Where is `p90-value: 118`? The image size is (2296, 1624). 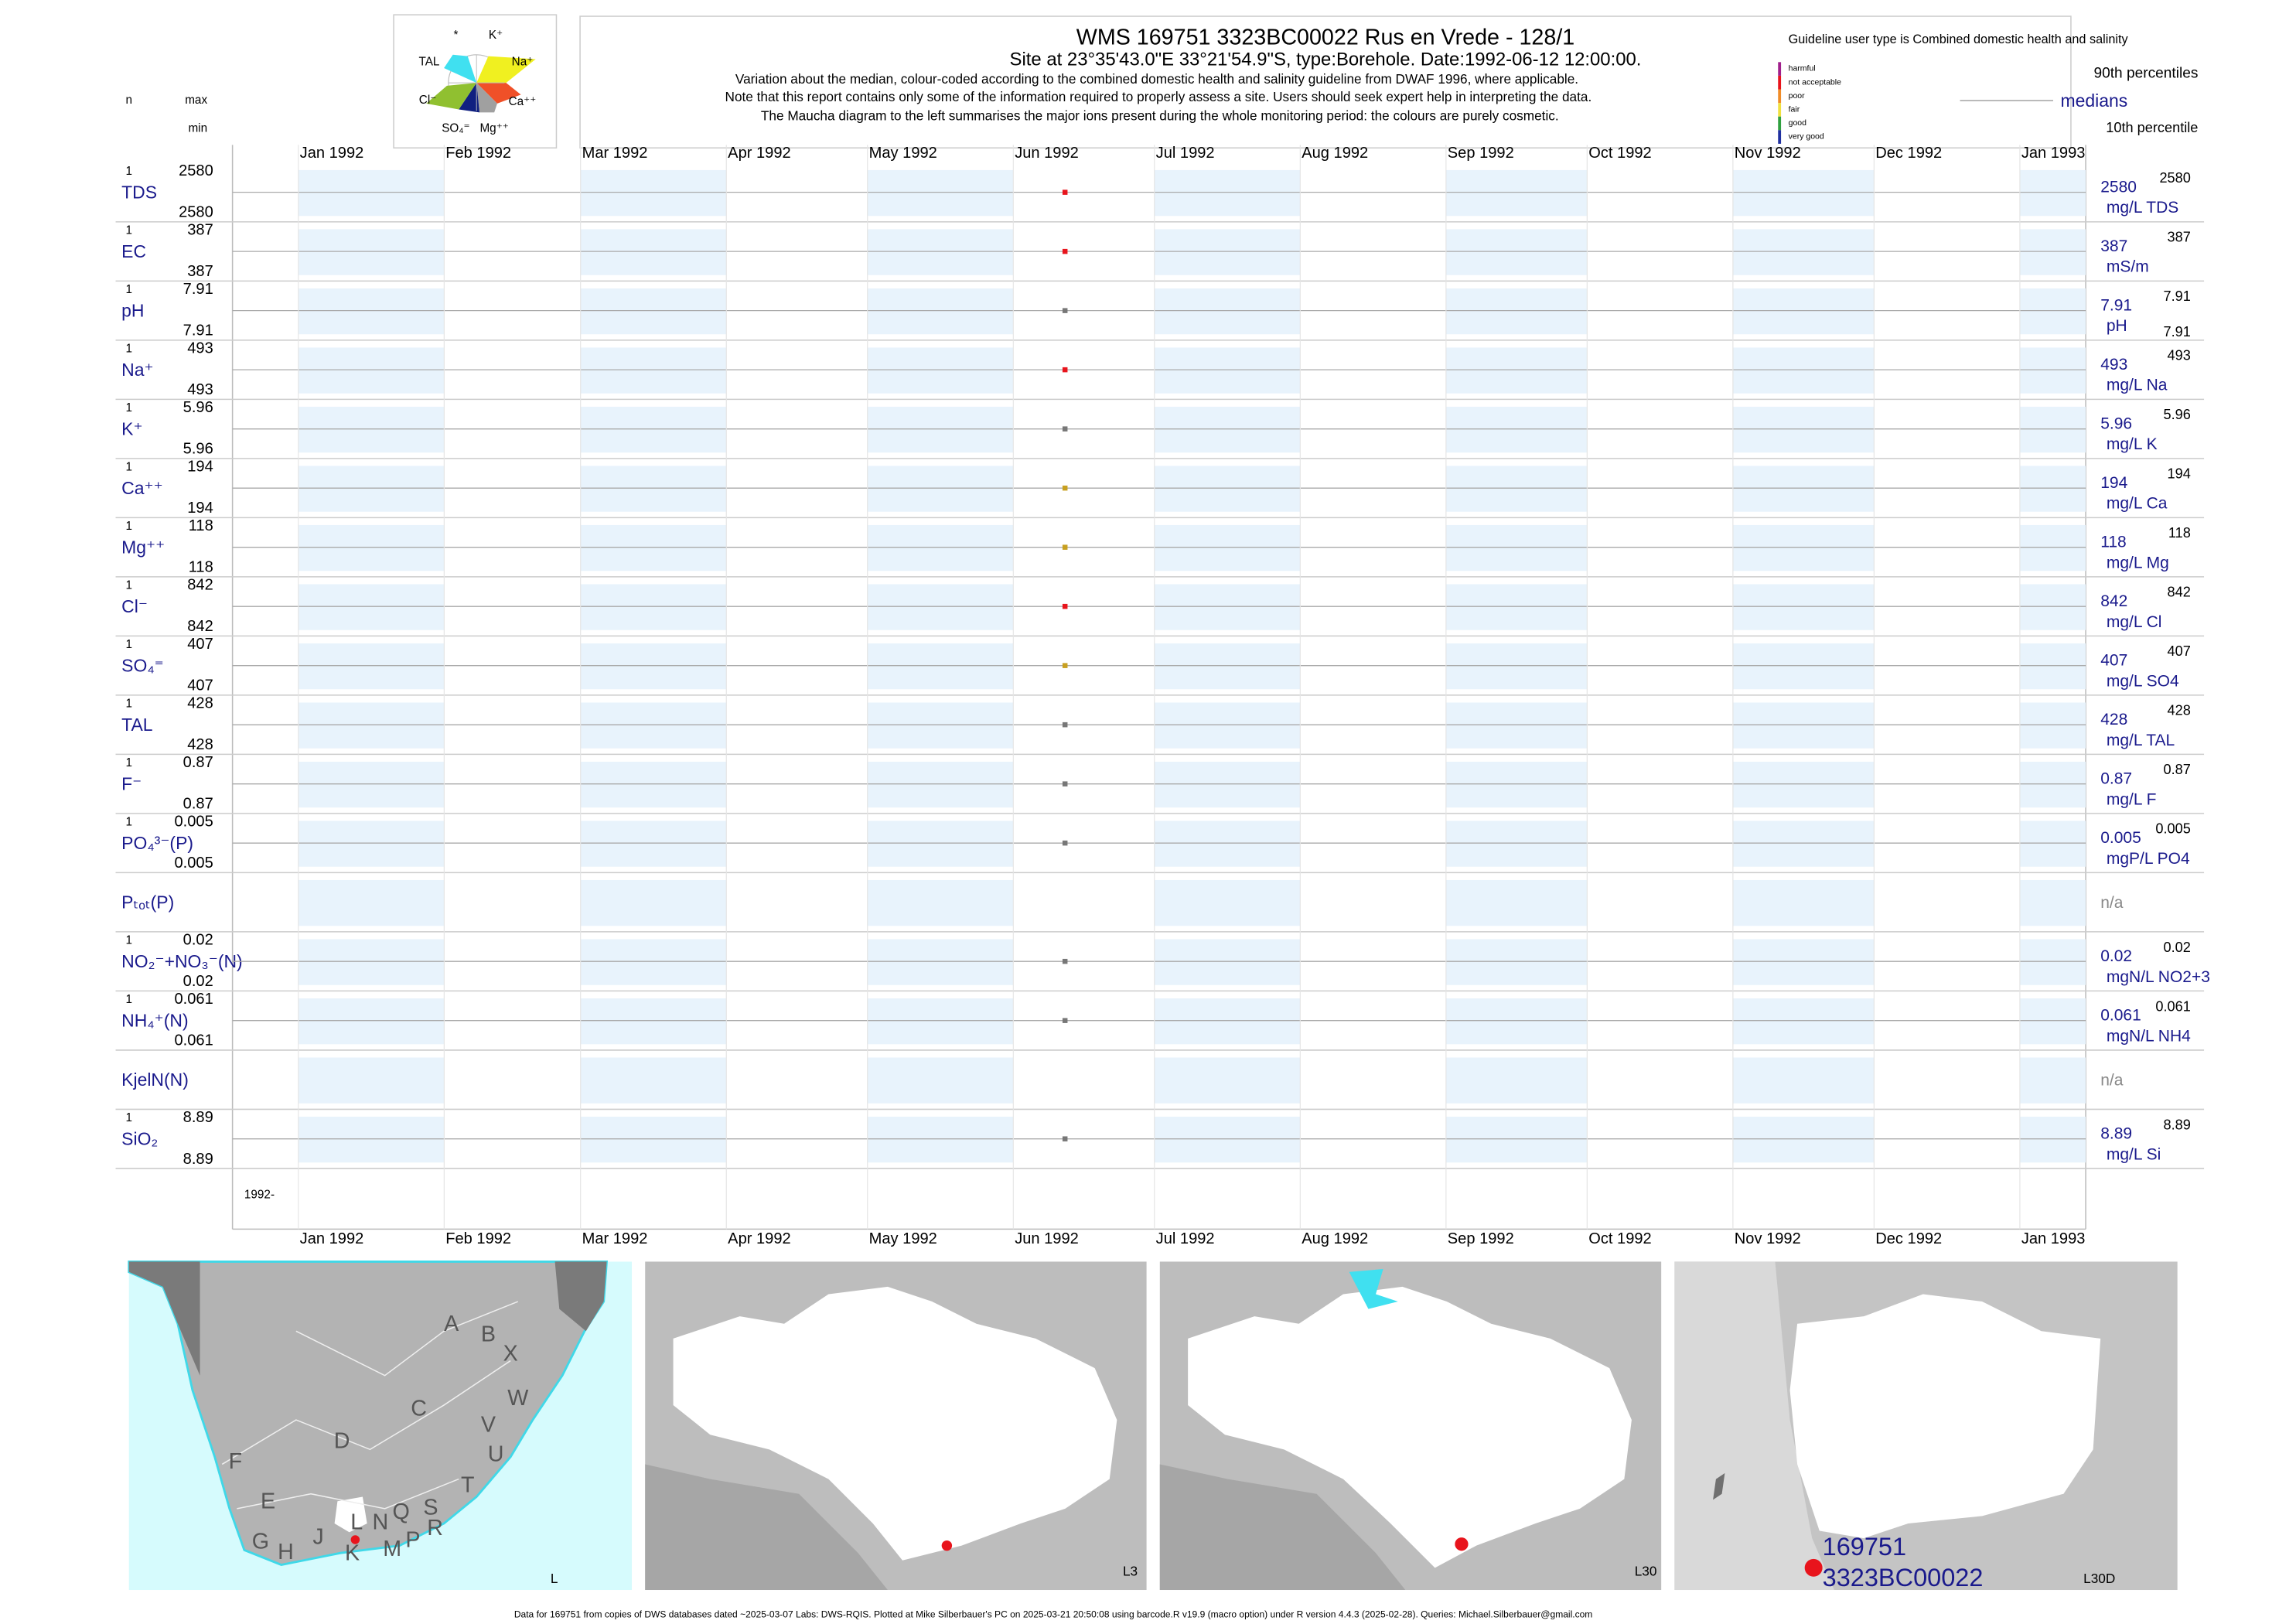 p90-value: 118 is located at coordinates (2179, 533).